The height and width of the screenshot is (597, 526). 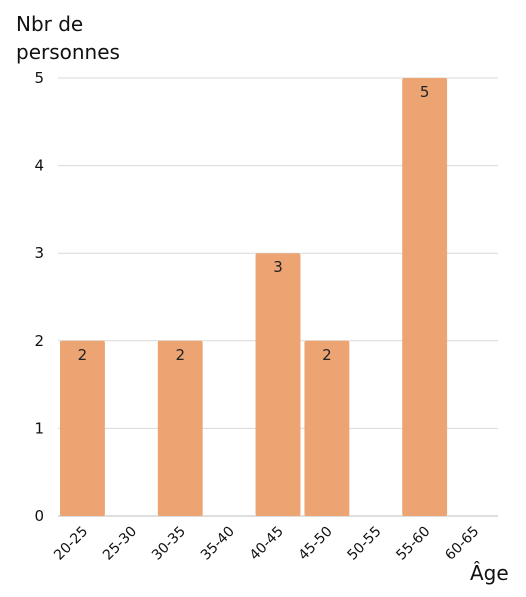 I want to click on x-tick-55-60: 55-60, so click(x=413, y=544).